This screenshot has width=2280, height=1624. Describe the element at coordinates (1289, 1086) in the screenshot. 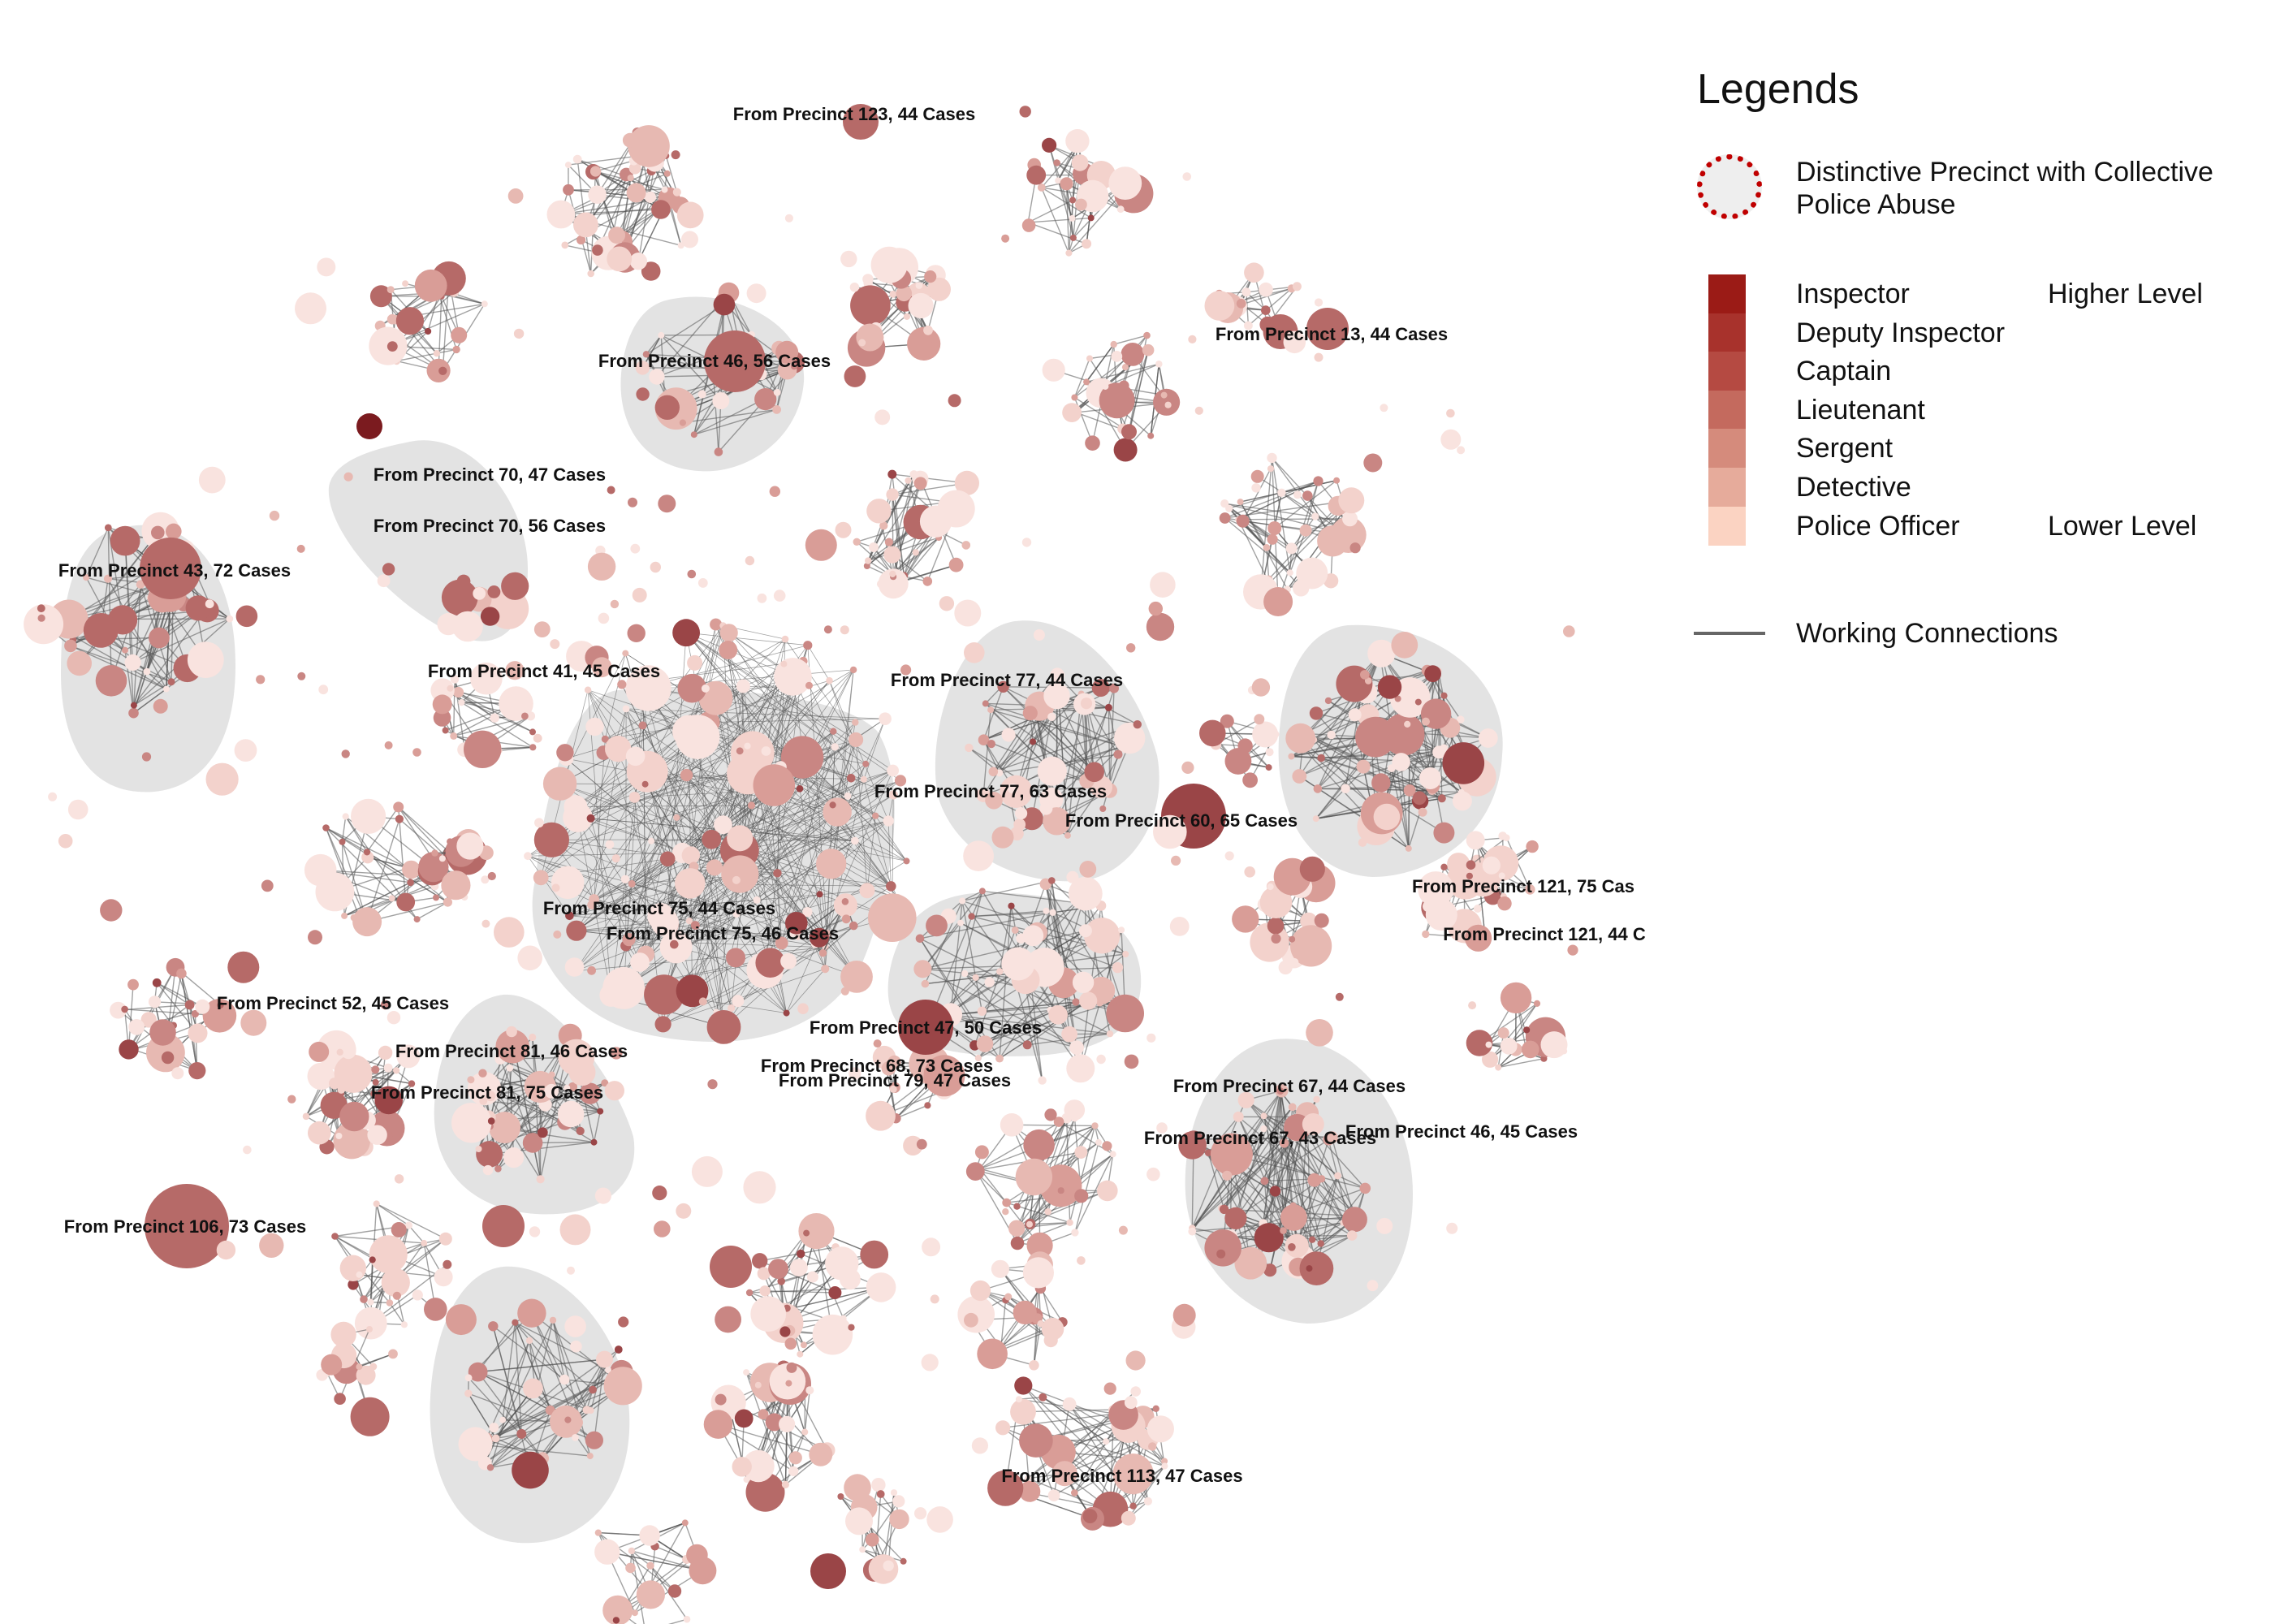

I see `cluster-label-20: From Precinct 67, 44 Cases` at that location.